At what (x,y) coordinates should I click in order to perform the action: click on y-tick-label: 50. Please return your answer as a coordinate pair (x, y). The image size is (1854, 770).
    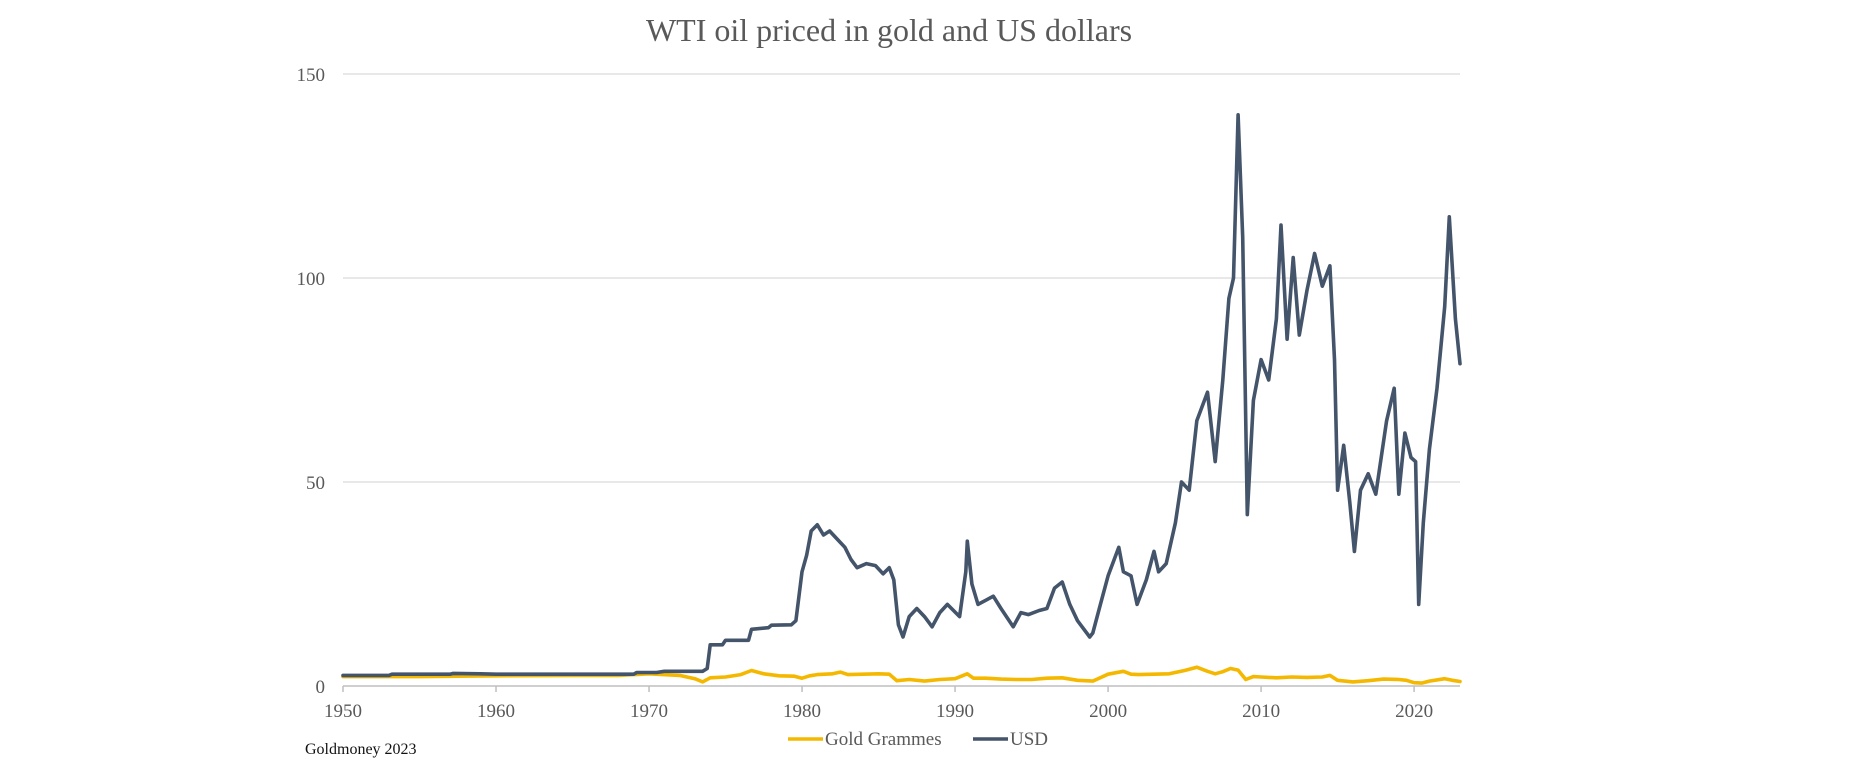
    Looking at the image, I should click on (315, 483).